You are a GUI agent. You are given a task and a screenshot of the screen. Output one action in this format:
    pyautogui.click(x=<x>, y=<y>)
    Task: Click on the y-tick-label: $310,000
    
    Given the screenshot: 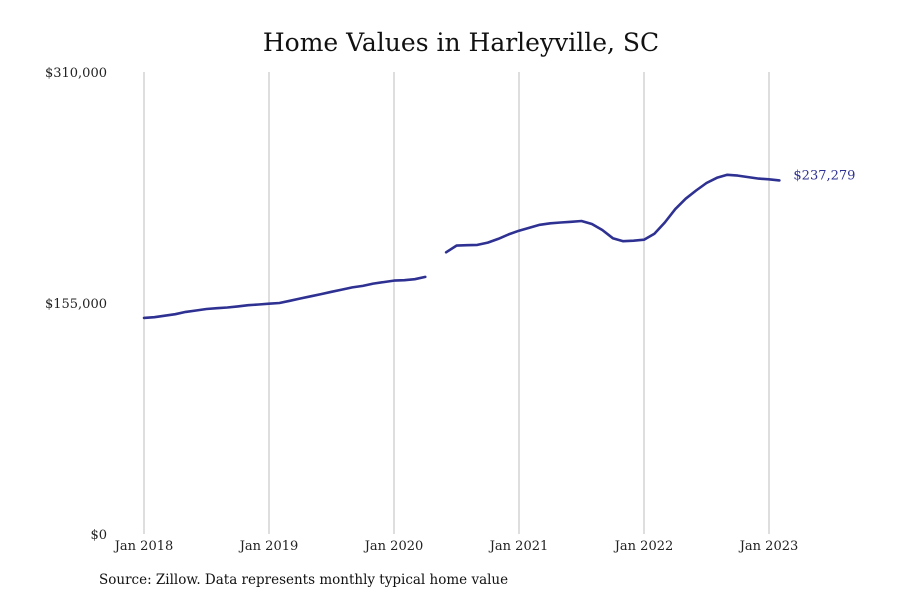 What is the action you would take?
    pyautogui.click(x=76, y=73)
    